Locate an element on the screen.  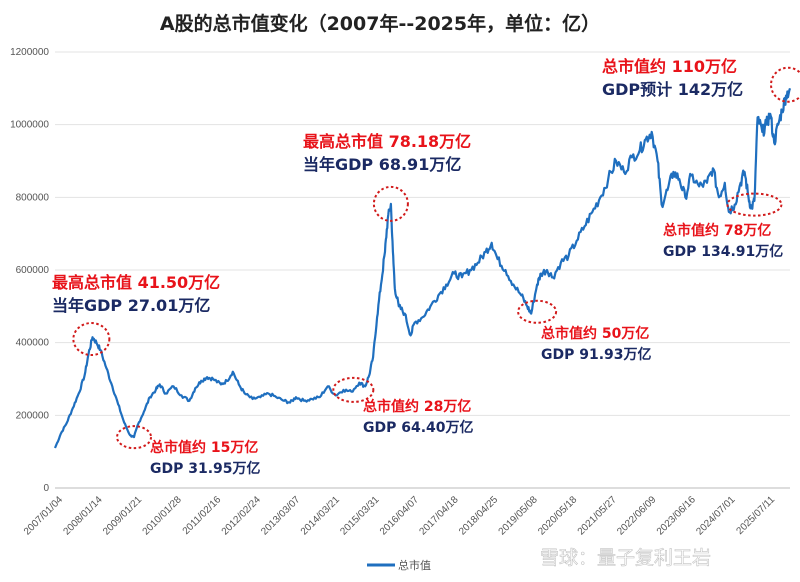
y-tick-label: 800000 is located at coordinates (33, 197).